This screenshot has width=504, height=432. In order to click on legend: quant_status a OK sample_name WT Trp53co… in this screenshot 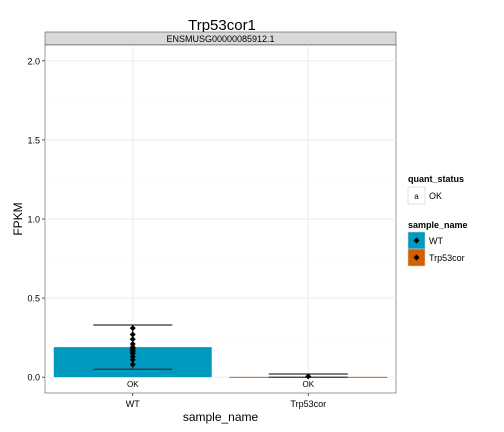, I will do `click(437, 220)`.